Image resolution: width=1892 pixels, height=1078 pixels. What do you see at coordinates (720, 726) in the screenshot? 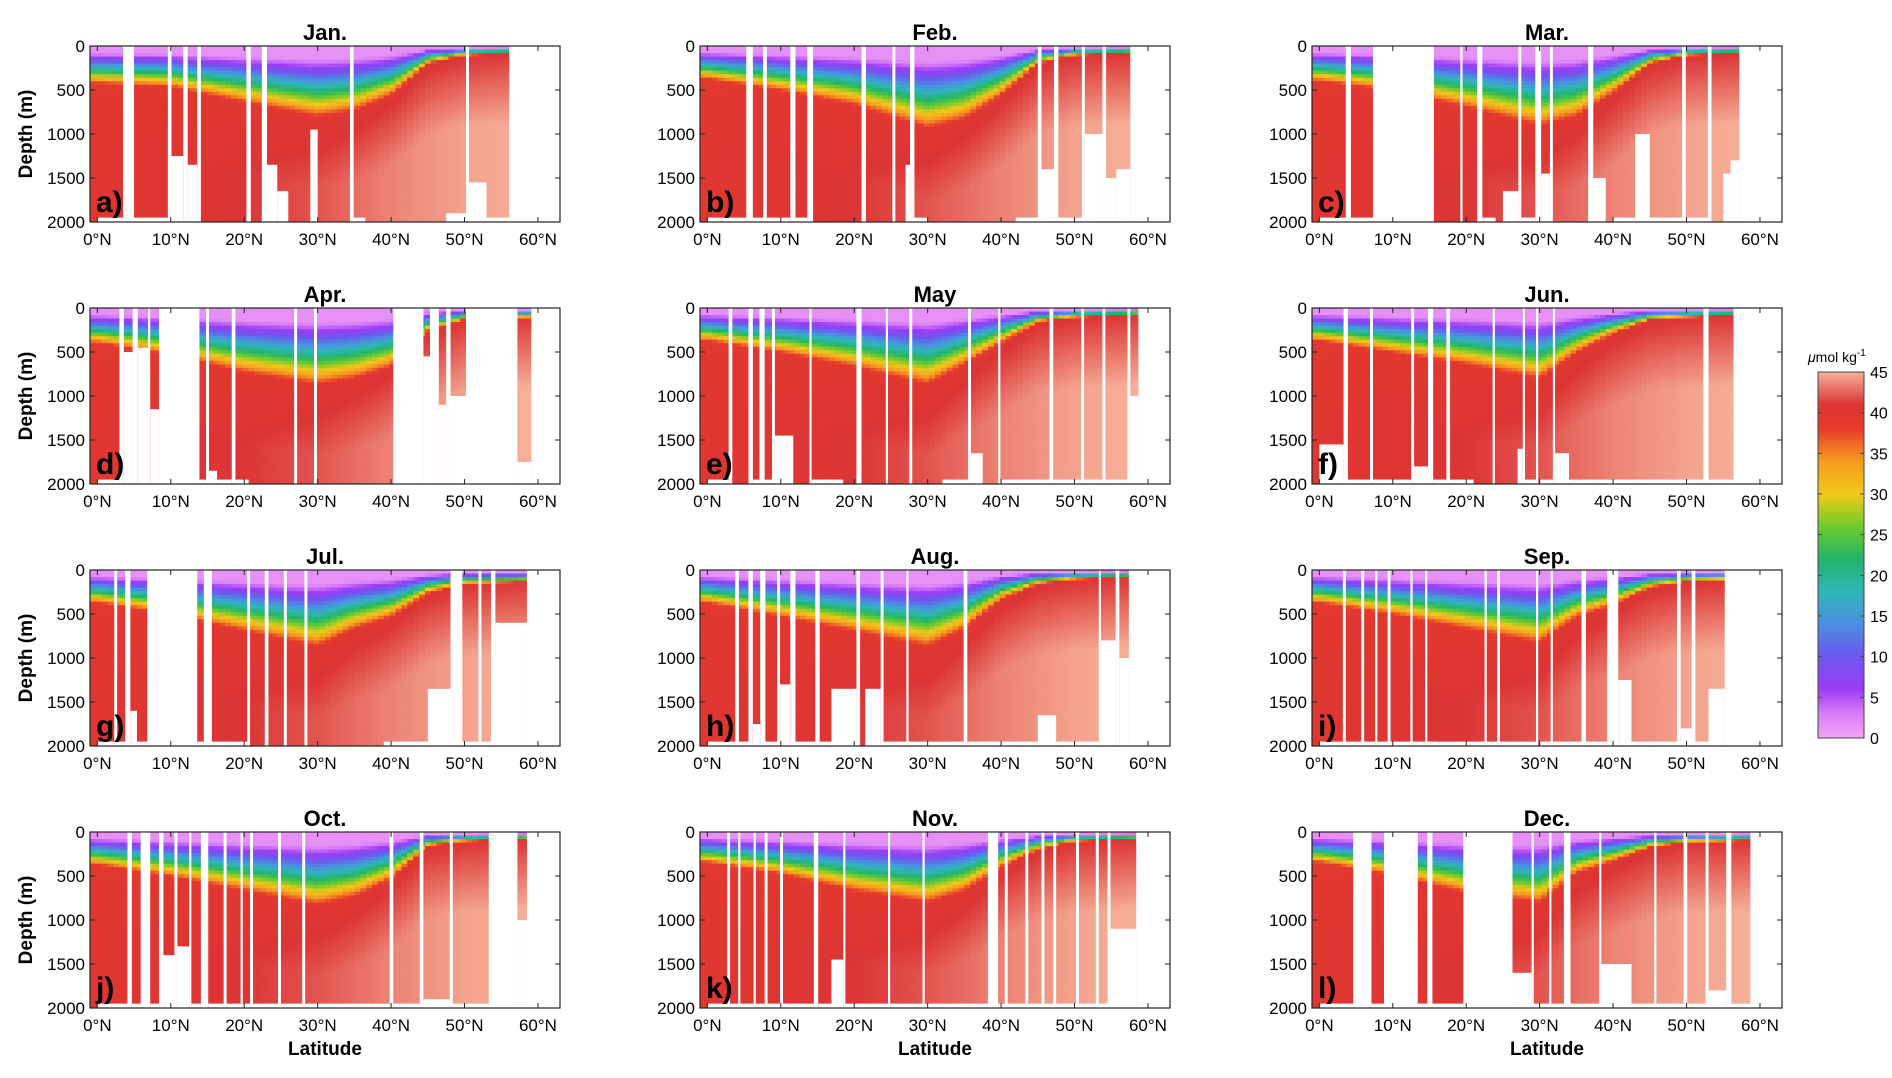
I see `panel-label: h)` at bounding box center [720, 726].